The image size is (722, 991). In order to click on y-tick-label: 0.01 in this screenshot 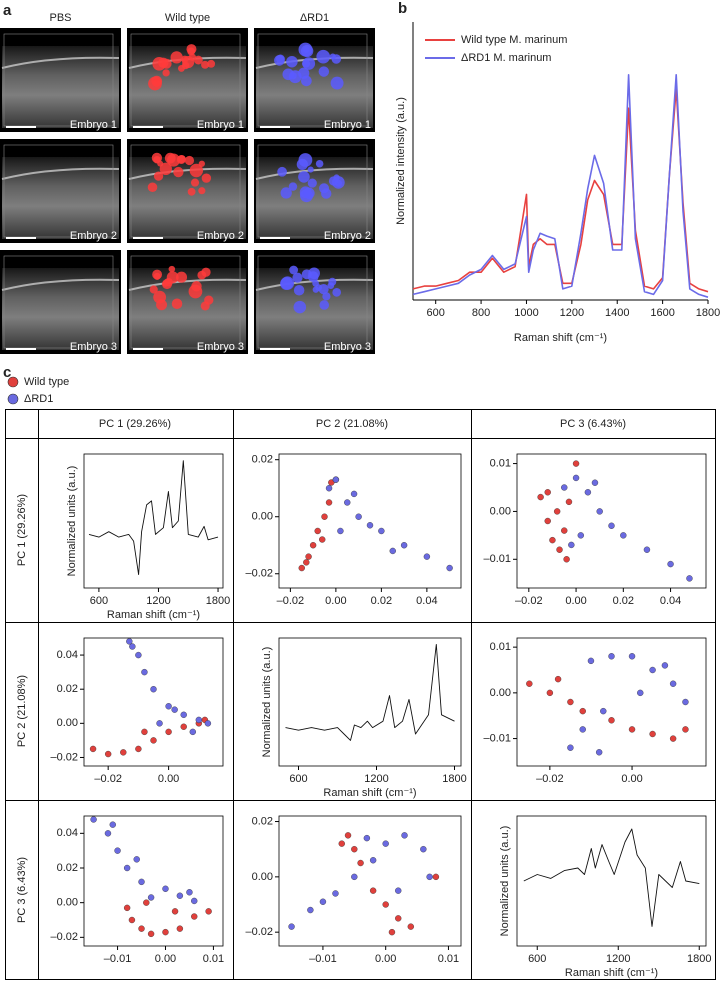, I will do `click(500, 463)`.